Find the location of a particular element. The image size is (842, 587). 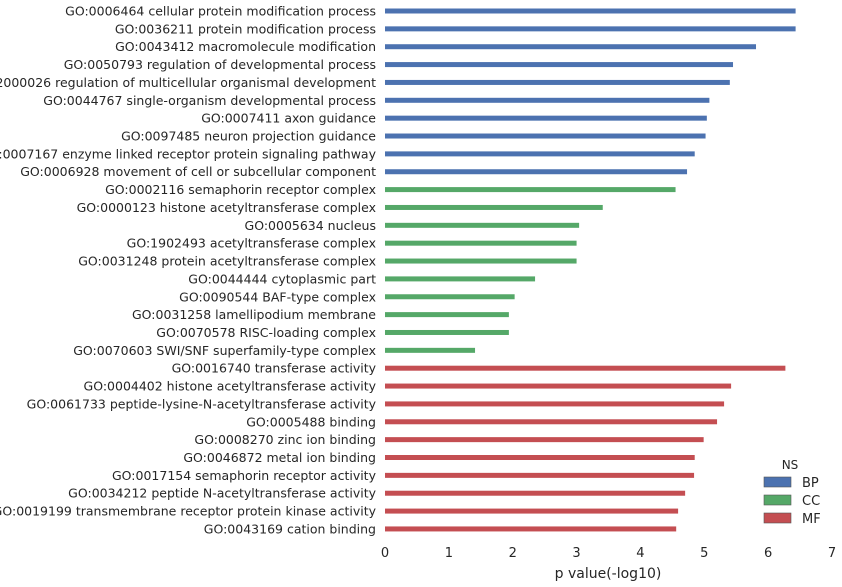

x-tick-label: 3 is located at coordinates (576, 553).